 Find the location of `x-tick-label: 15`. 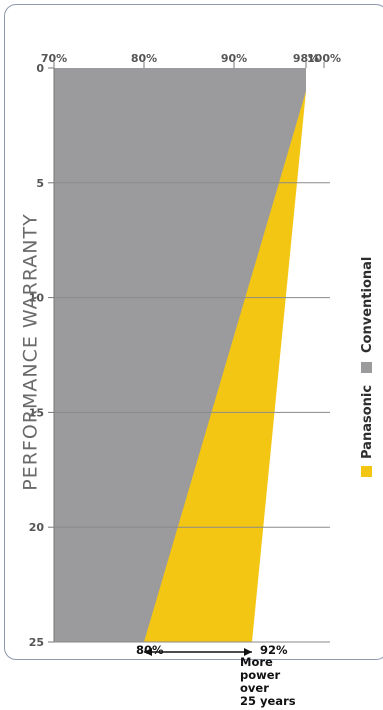

x-tick-label: 15 is located at coordinates (36, 412).